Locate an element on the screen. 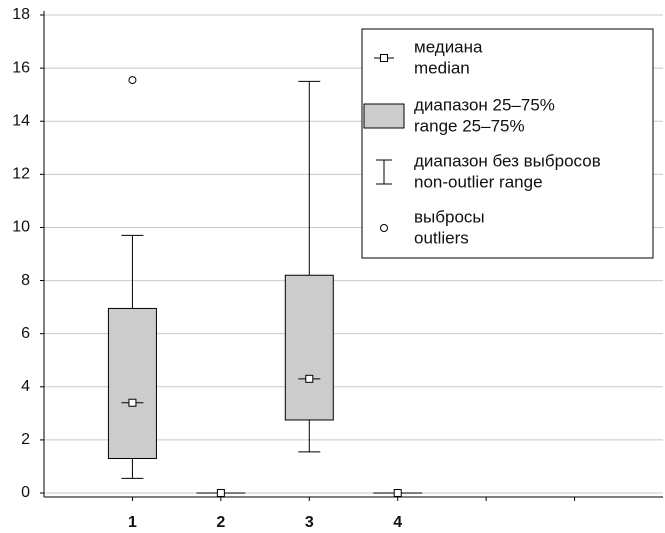  legend-label: диапазон 25–75% is located at coordinates (484, 104).